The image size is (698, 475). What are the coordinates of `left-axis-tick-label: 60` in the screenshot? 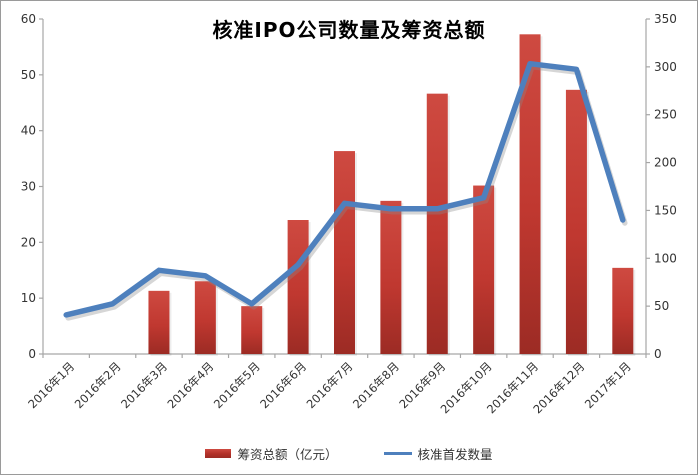 It's located at (28, 19).